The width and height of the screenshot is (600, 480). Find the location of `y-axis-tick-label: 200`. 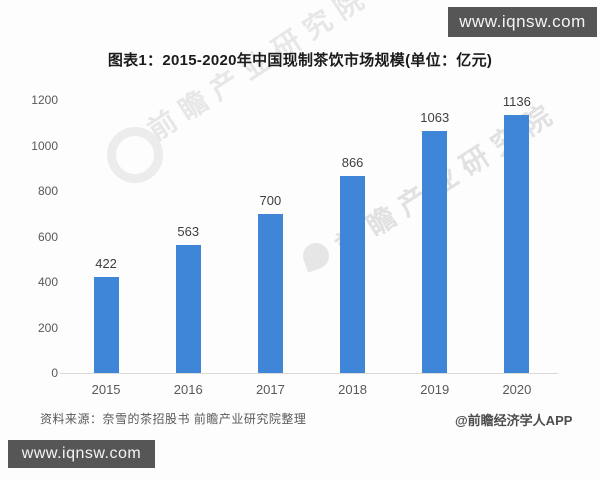

y-axis-tick-label: 200 is located at coordinates (47, 327).